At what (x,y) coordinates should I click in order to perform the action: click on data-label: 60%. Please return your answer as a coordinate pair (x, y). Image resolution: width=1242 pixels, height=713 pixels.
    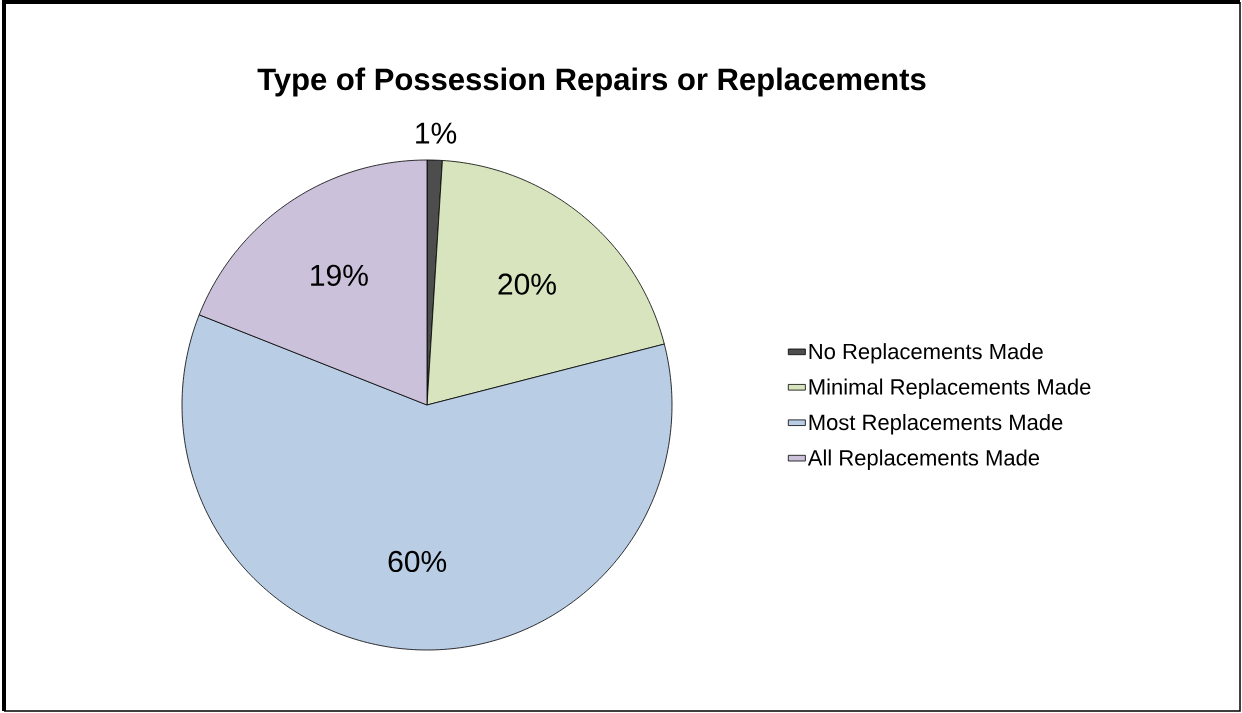
    Looking at the image, I should click on (417, 561).